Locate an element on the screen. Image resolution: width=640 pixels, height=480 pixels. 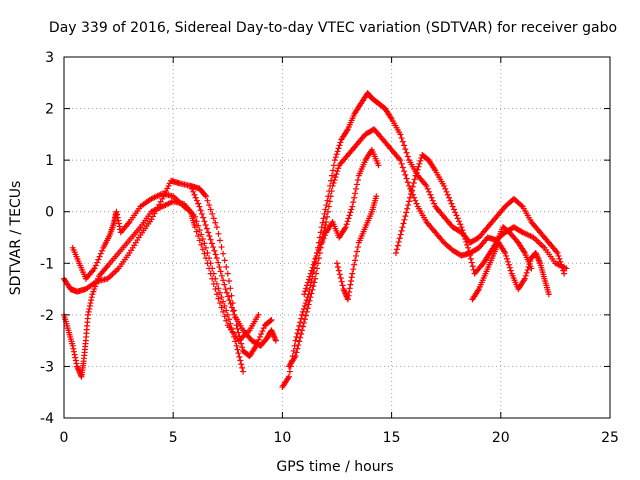
y-axis-label: SDTVAR / TECUs is located at coordinates (16, 238).